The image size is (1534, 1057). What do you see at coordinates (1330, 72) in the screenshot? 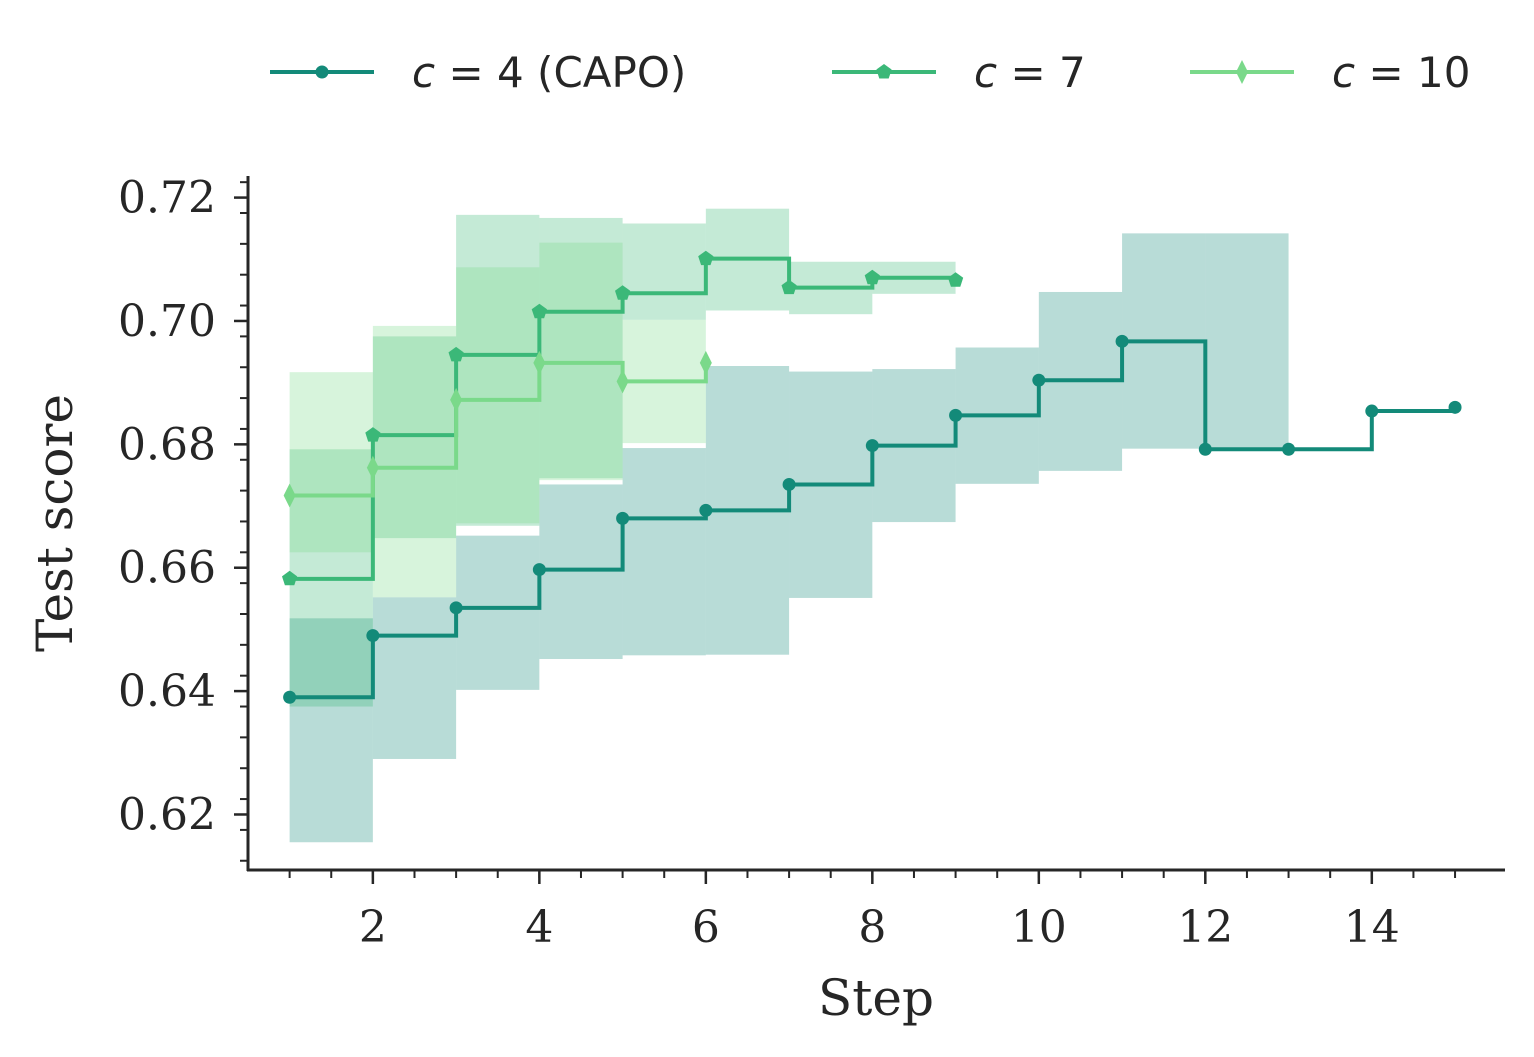
I see `legend-item: c = 10` at bounding box center [1330, 72].